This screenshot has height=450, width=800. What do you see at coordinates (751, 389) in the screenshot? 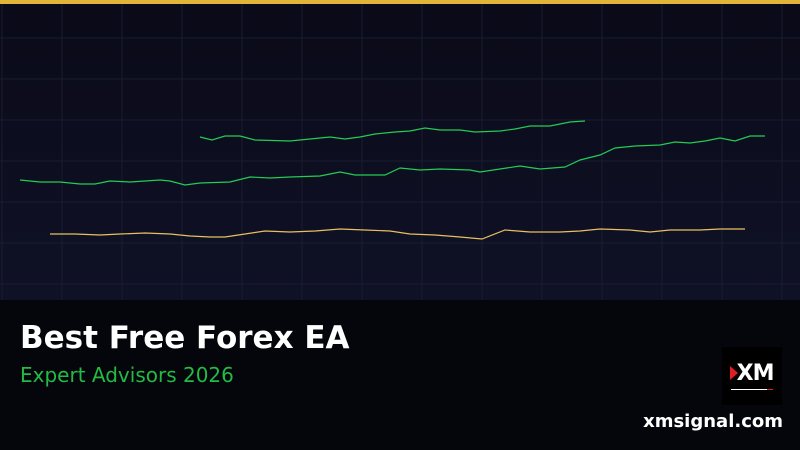
I see `logo-underline` at bounding box center [751, 389].